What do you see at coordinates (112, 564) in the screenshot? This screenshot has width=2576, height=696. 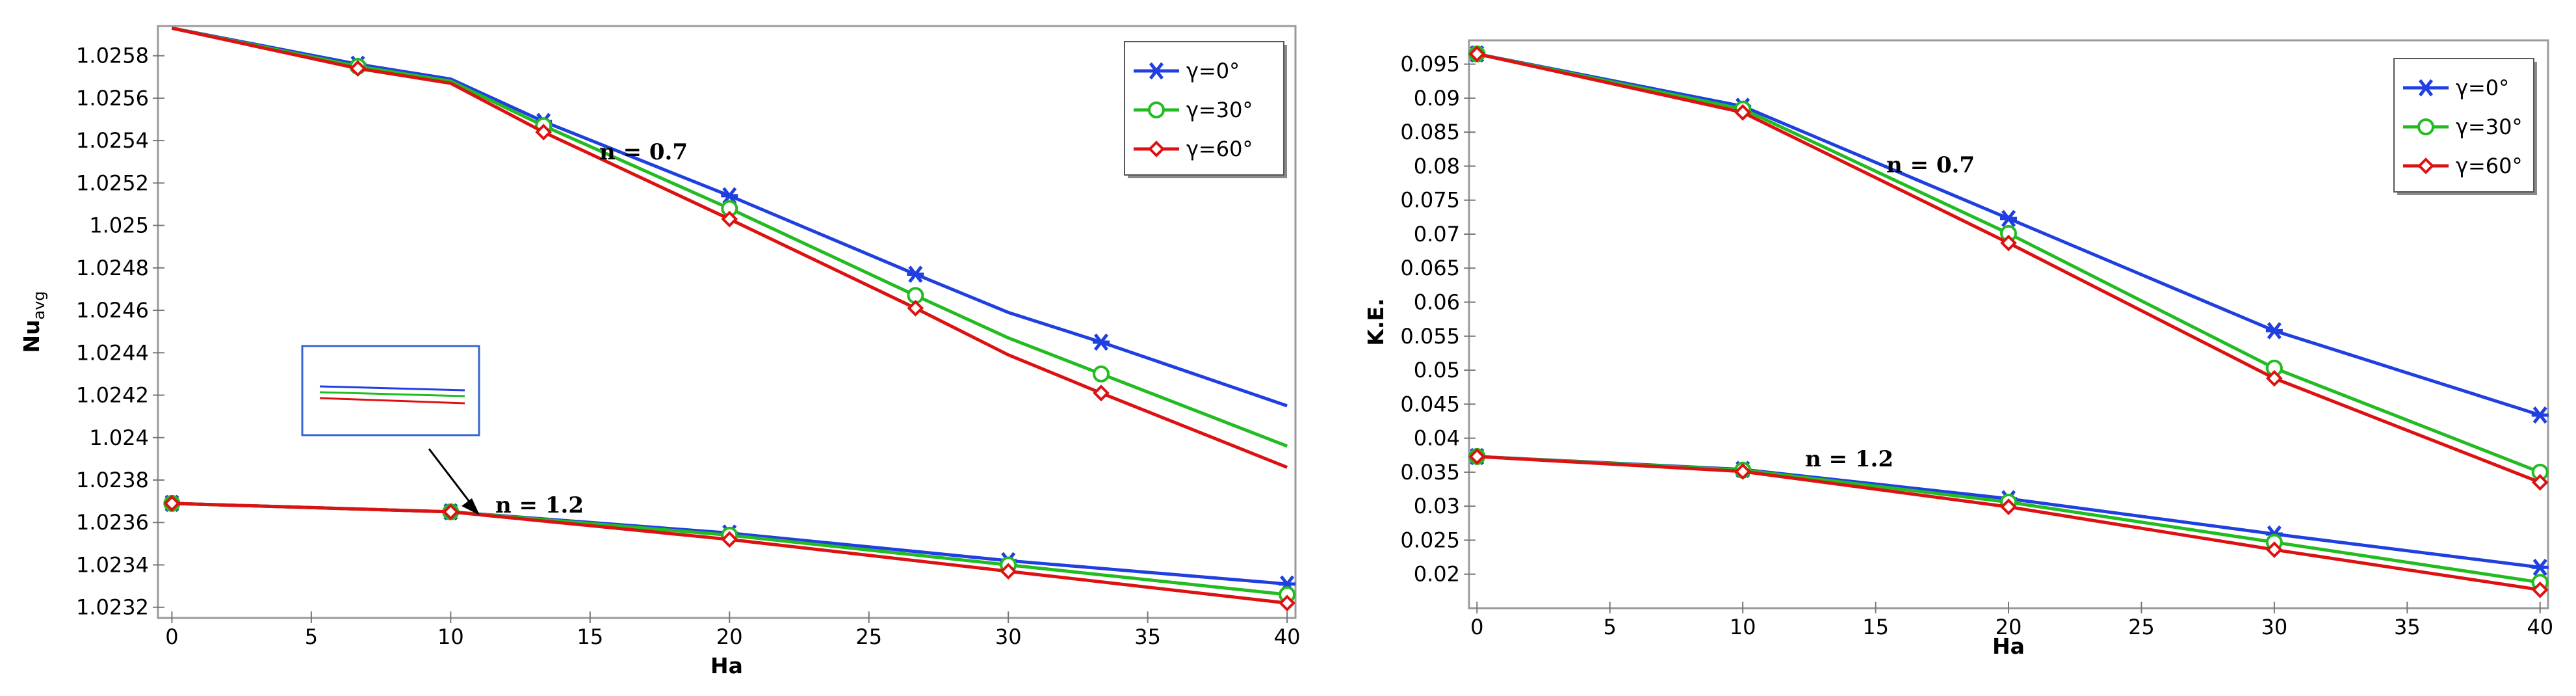 I see `y-tick-label: 1.0234` at bounding box center [112, 564].